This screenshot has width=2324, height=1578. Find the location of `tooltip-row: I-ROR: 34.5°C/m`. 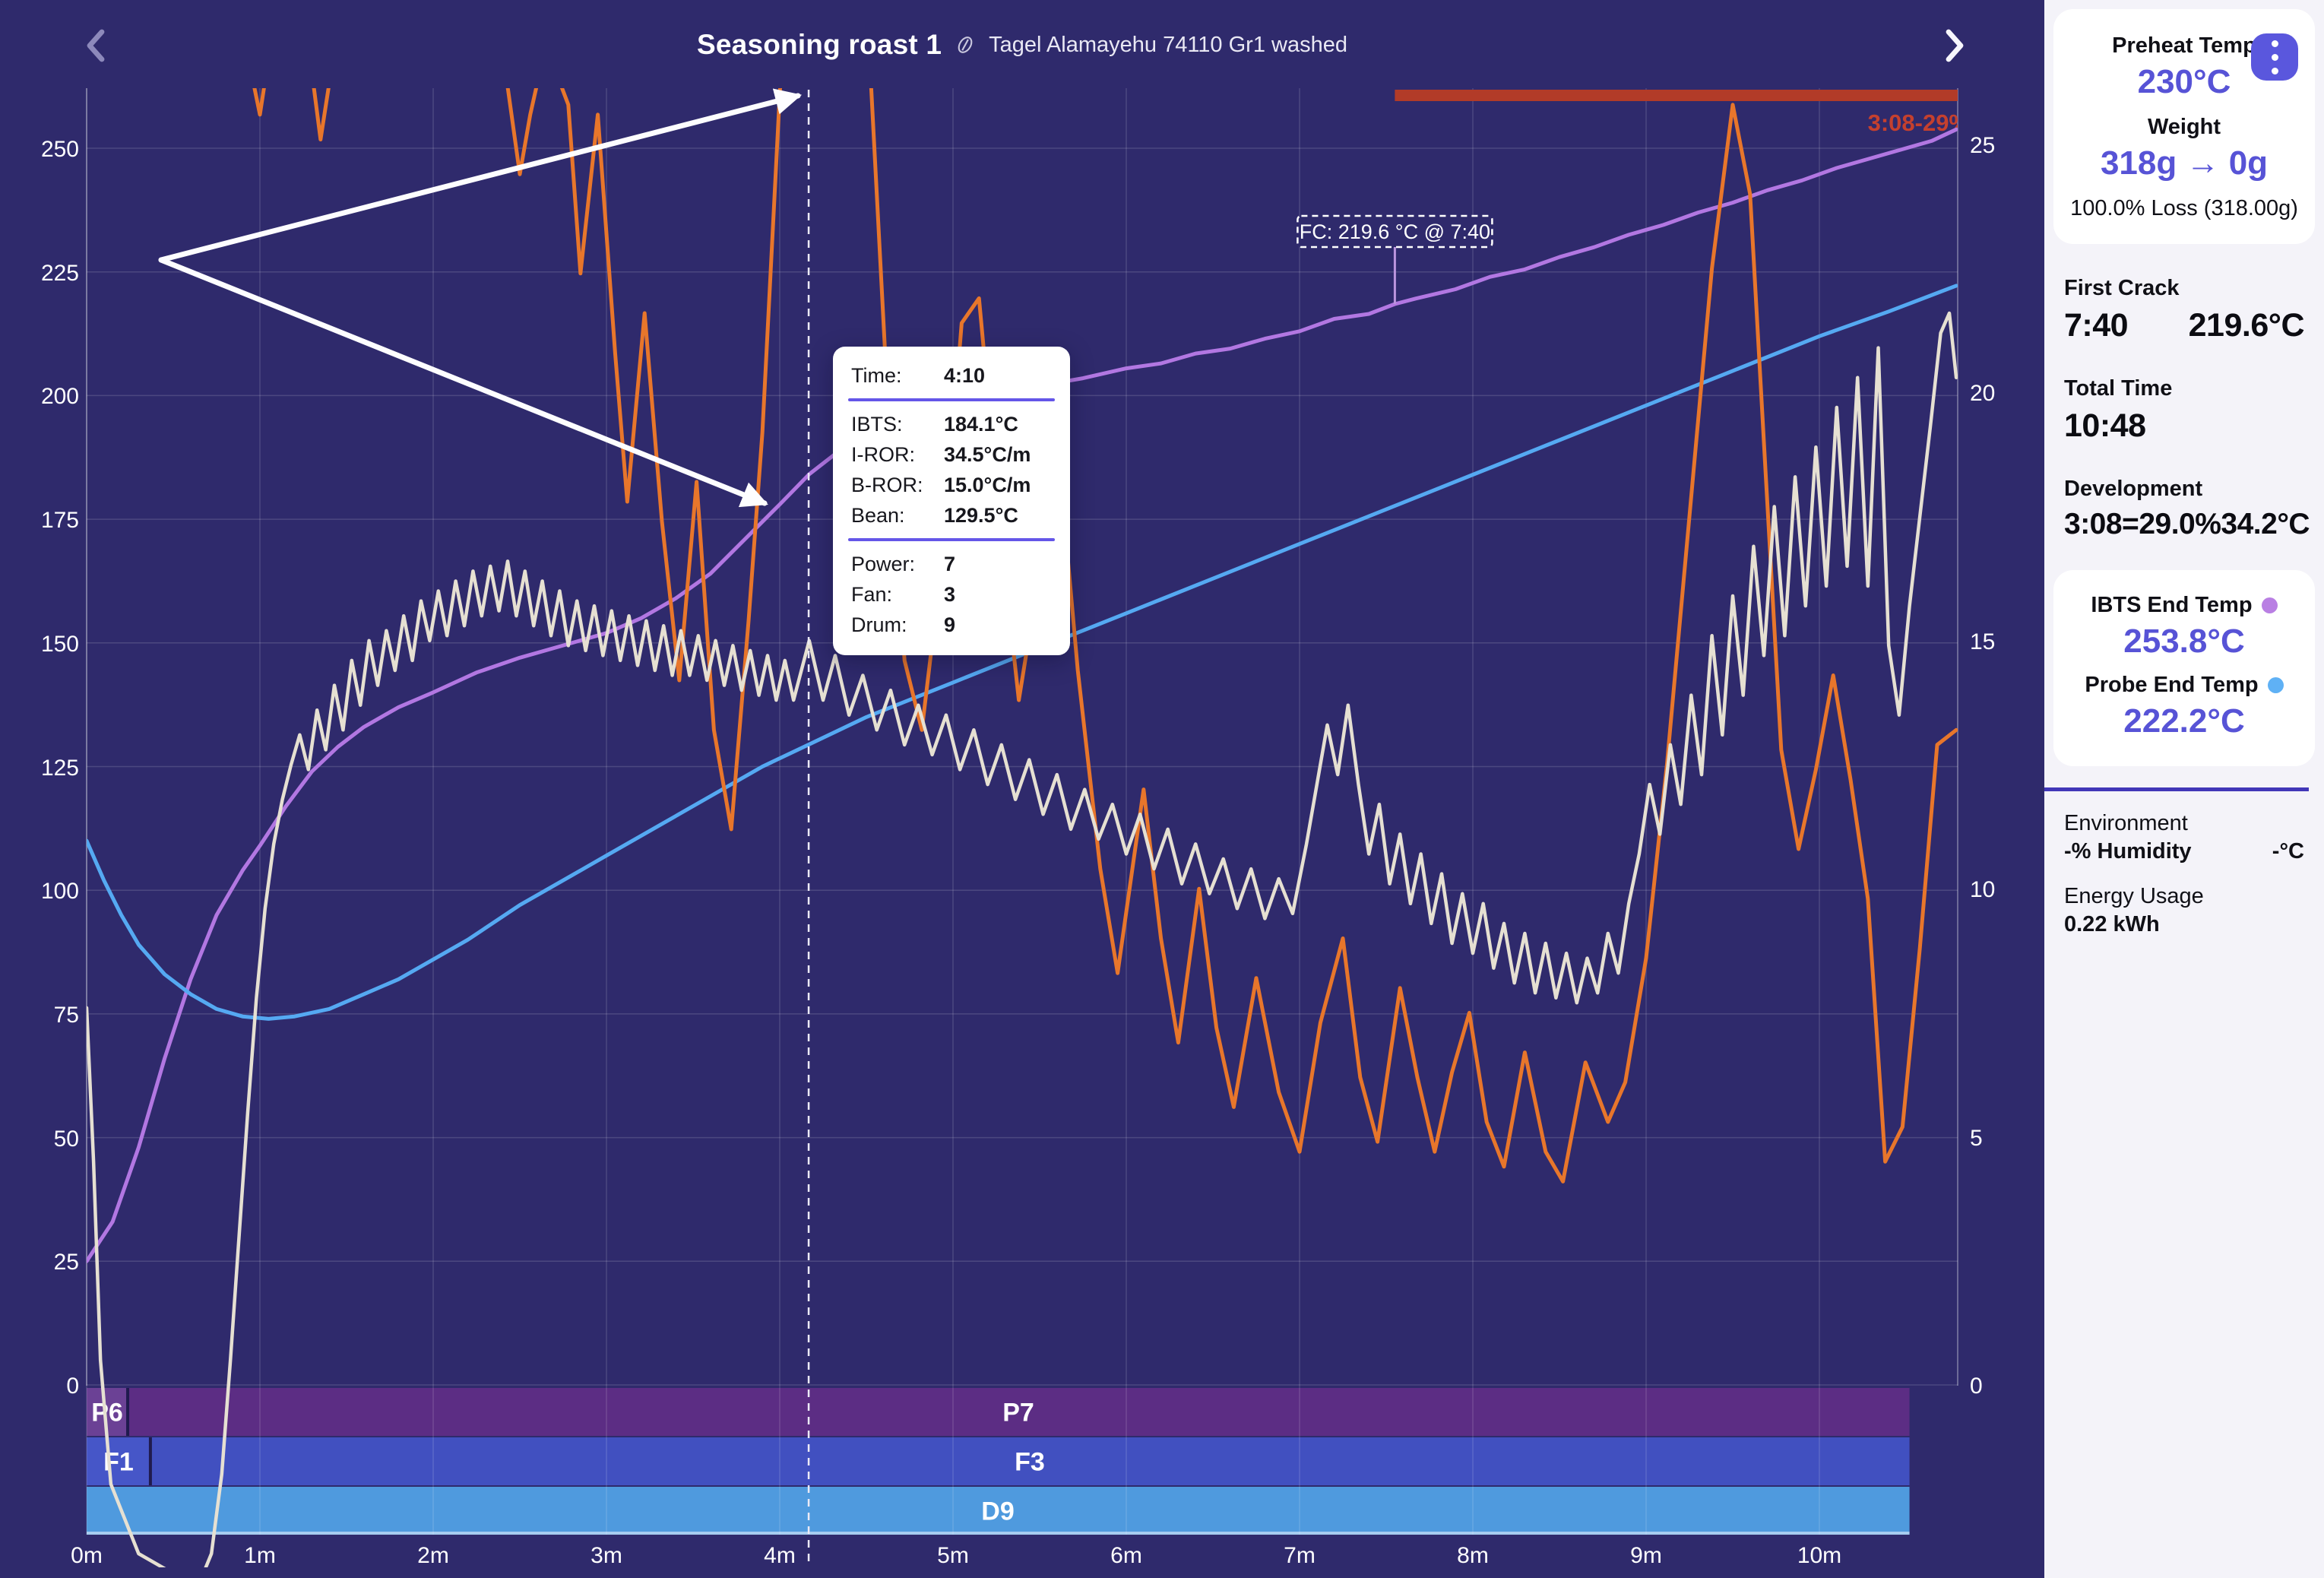

tooltip-row: I-ROR: 34.5°C/m is located at coordinates (941, 454).